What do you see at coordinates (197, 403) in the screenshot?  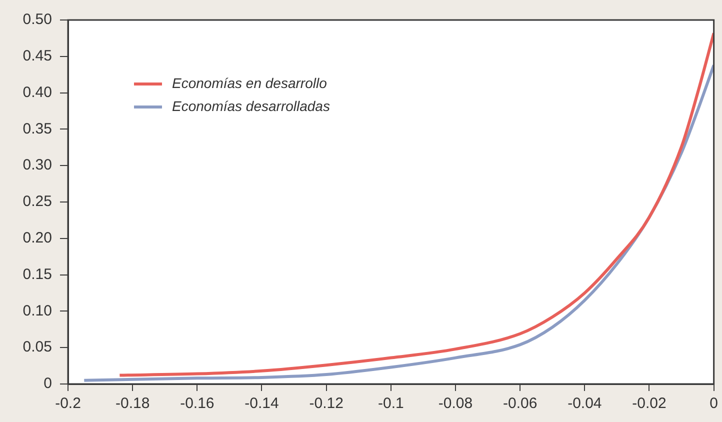 I see `x-tick-label: -0.16` at bounding box center [197, 403].